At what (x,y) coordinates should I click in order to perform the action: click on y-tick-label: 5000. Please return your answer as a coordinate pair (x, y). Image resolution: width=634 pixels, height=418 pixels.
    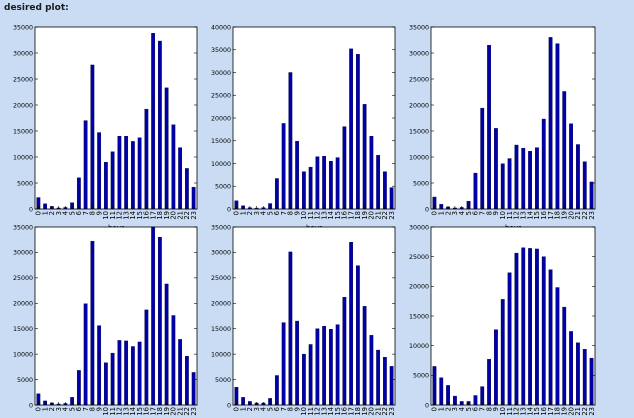
    Looking at the image, I should click on (421, 376).